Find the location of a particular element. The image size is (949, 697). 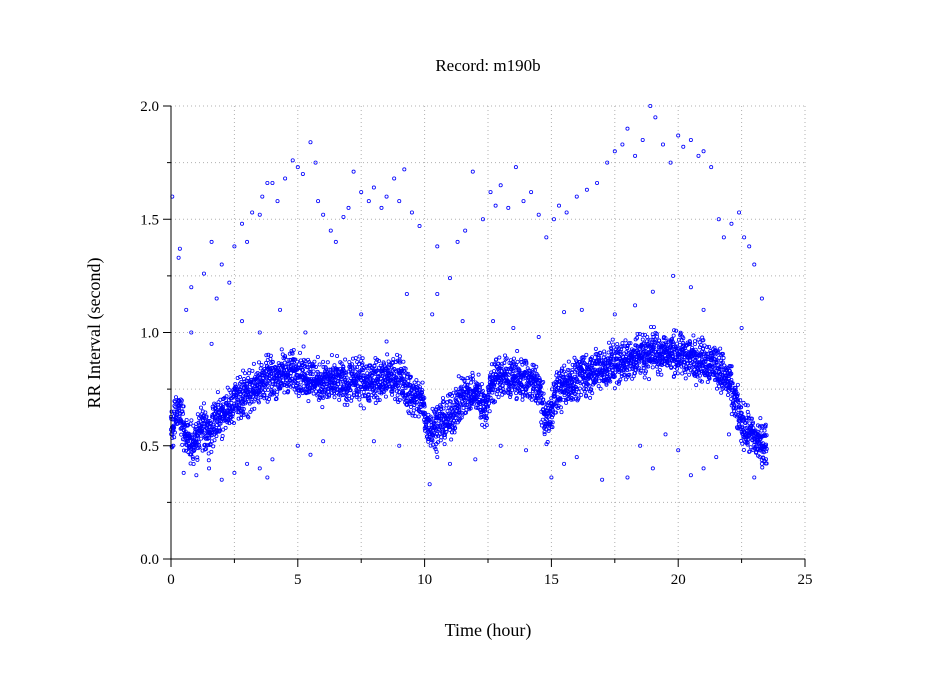

y-tick-label: 2.0 is located at coordinates (149, 107).